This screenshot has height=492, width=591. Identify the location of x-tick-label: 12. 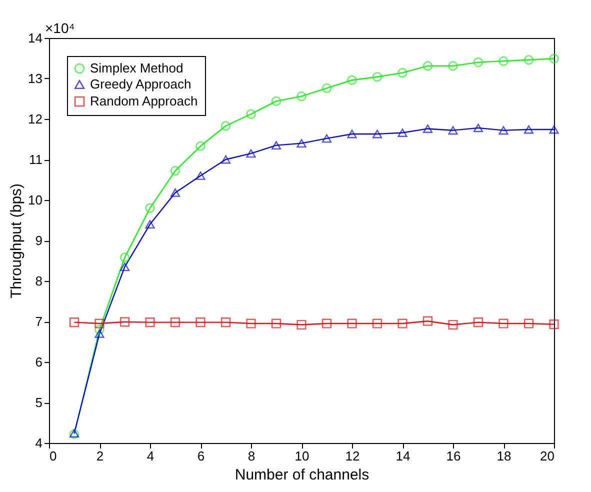
(352, 456).